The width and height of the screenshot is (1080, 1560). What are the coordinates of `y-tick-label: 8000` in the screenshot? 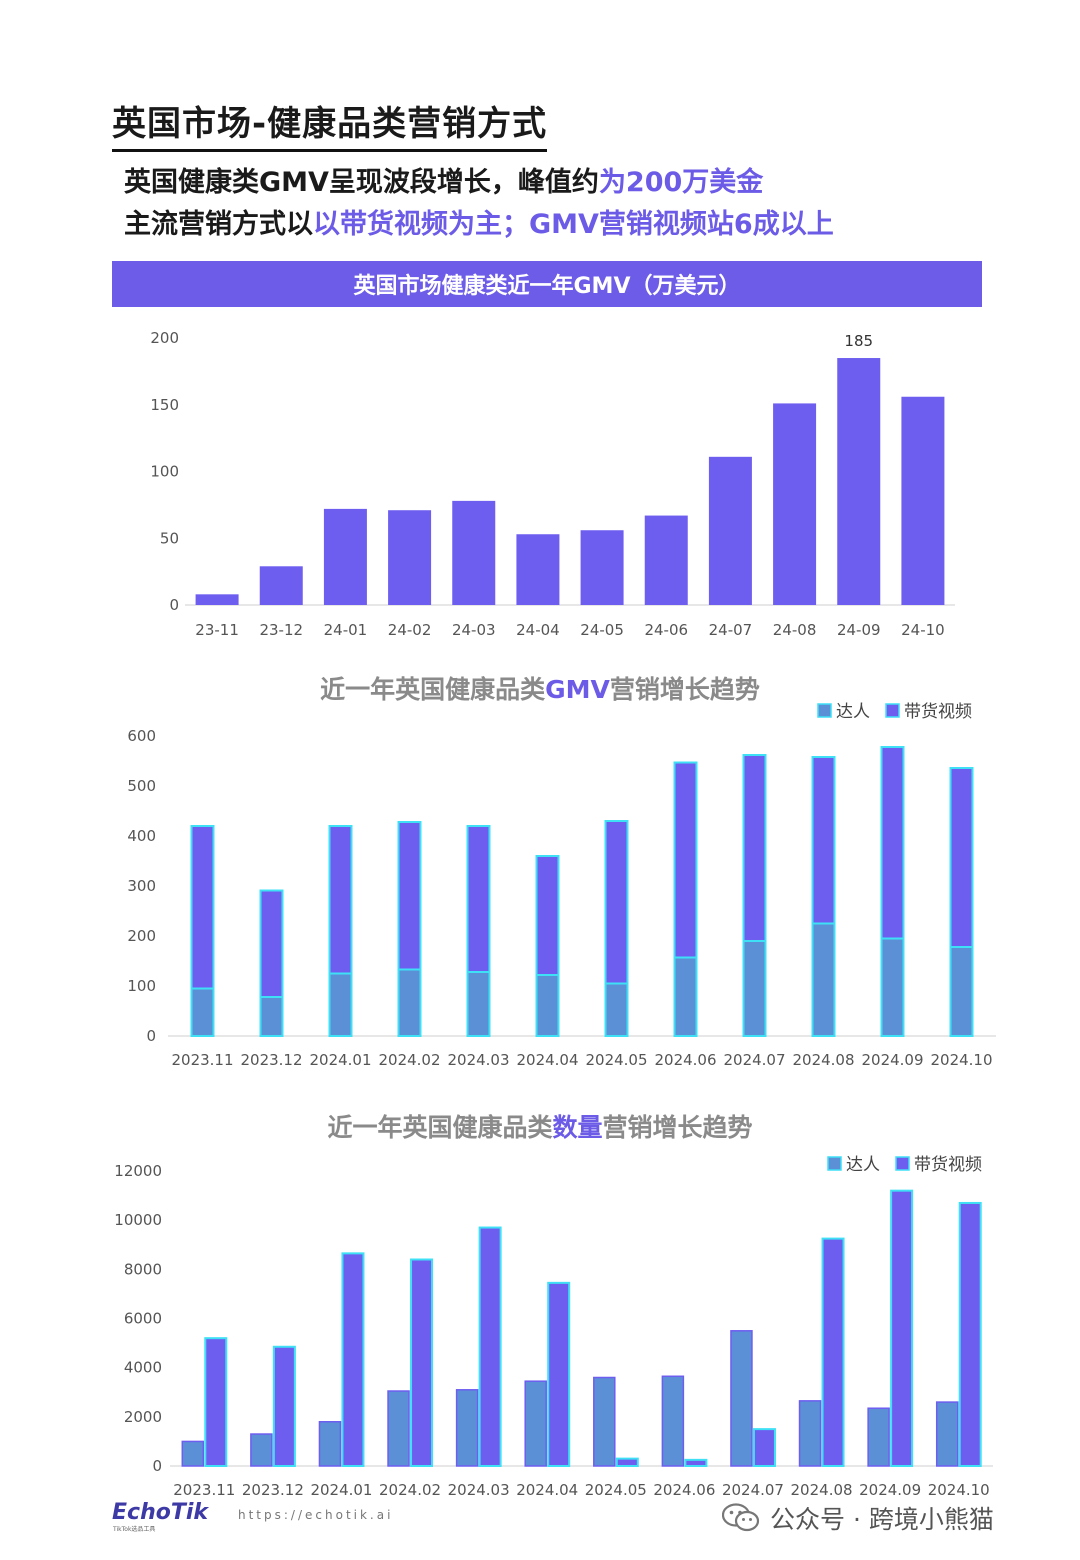 It's located at (143, 1269).